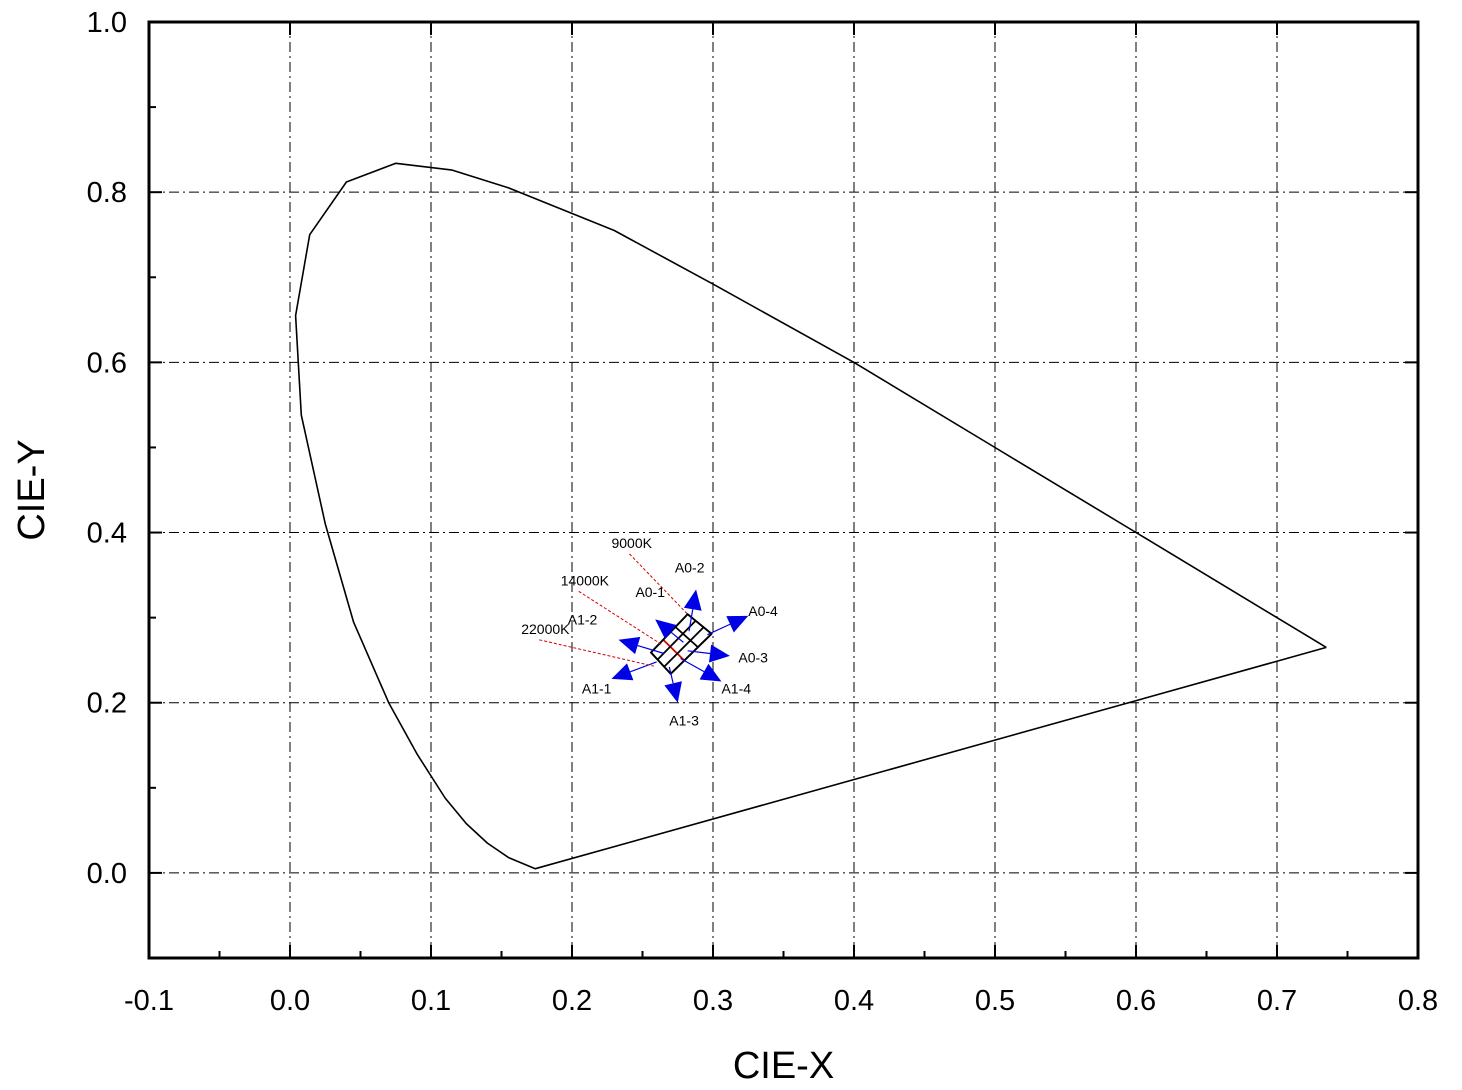 Image resolution: width=1462 pixels, height=1090 pixels. Describe the element at coordinates (107, 534) in the screenshot. I see `y-tick-label: 0.4` at that location.